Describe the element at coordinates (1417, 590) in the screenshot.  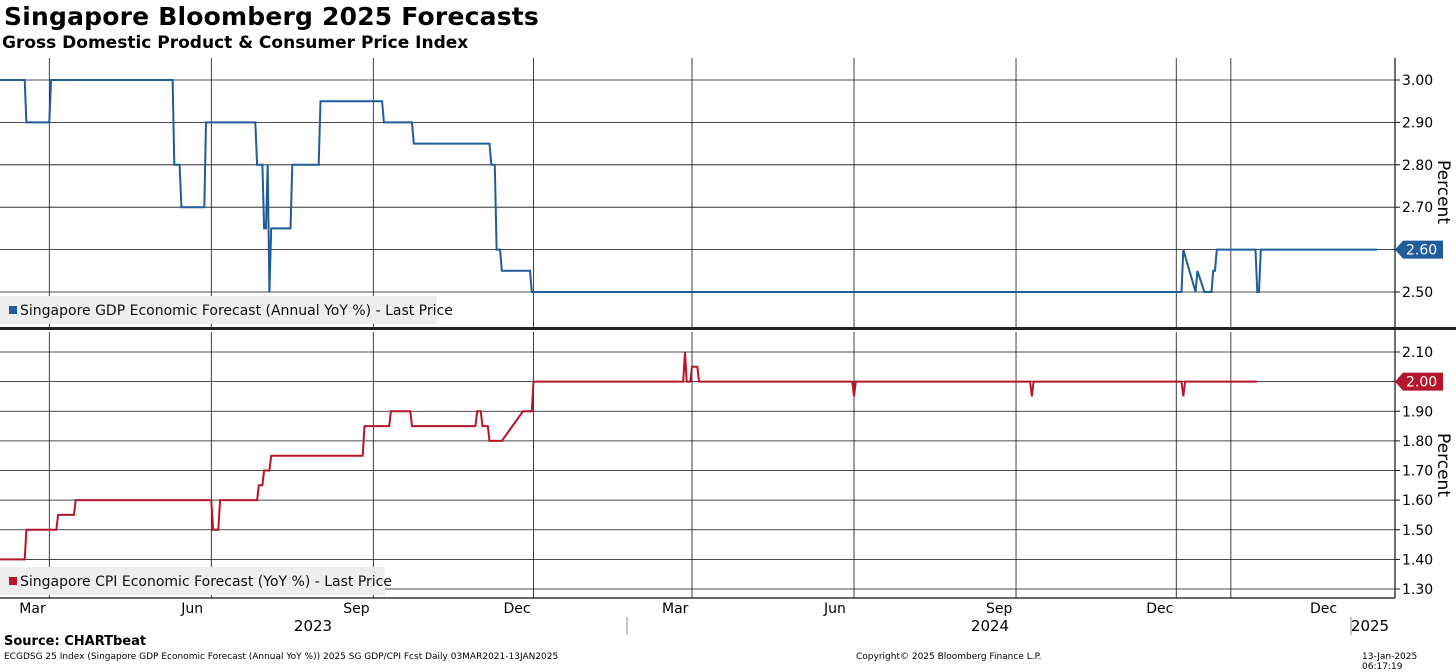
I see `y-tick-label: 1.30` at that location.